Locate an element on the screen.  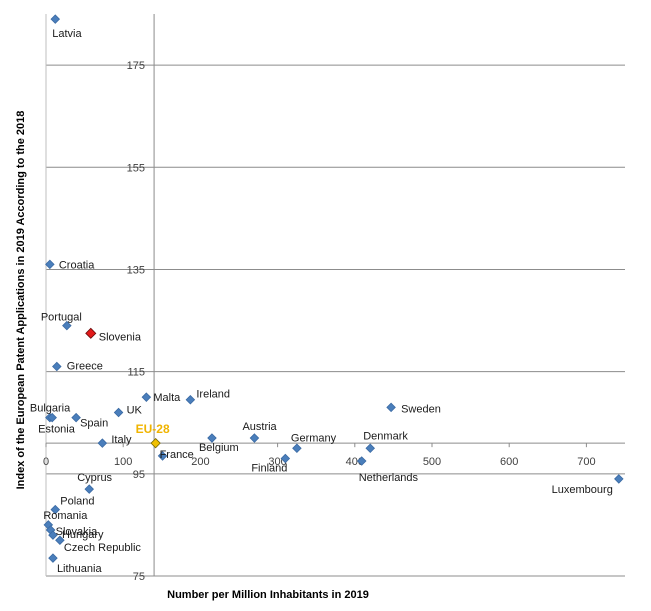
point-belgium is located at coordinates (212, 438).